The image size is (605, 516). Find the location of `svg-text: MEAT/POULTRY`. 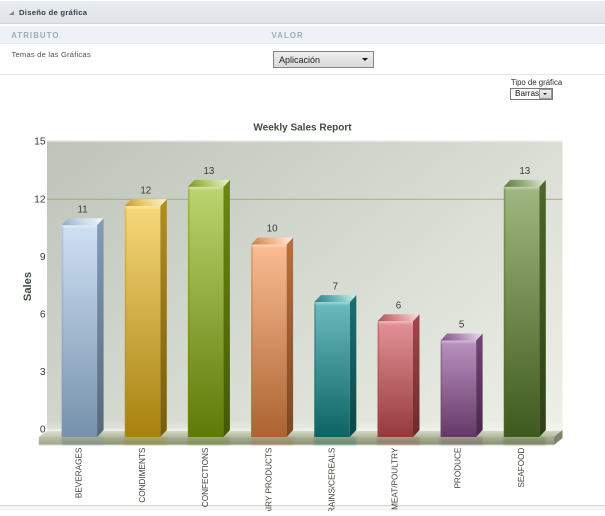

svg-text: MEAT/POULTRY is located at coordinates (395, 478).